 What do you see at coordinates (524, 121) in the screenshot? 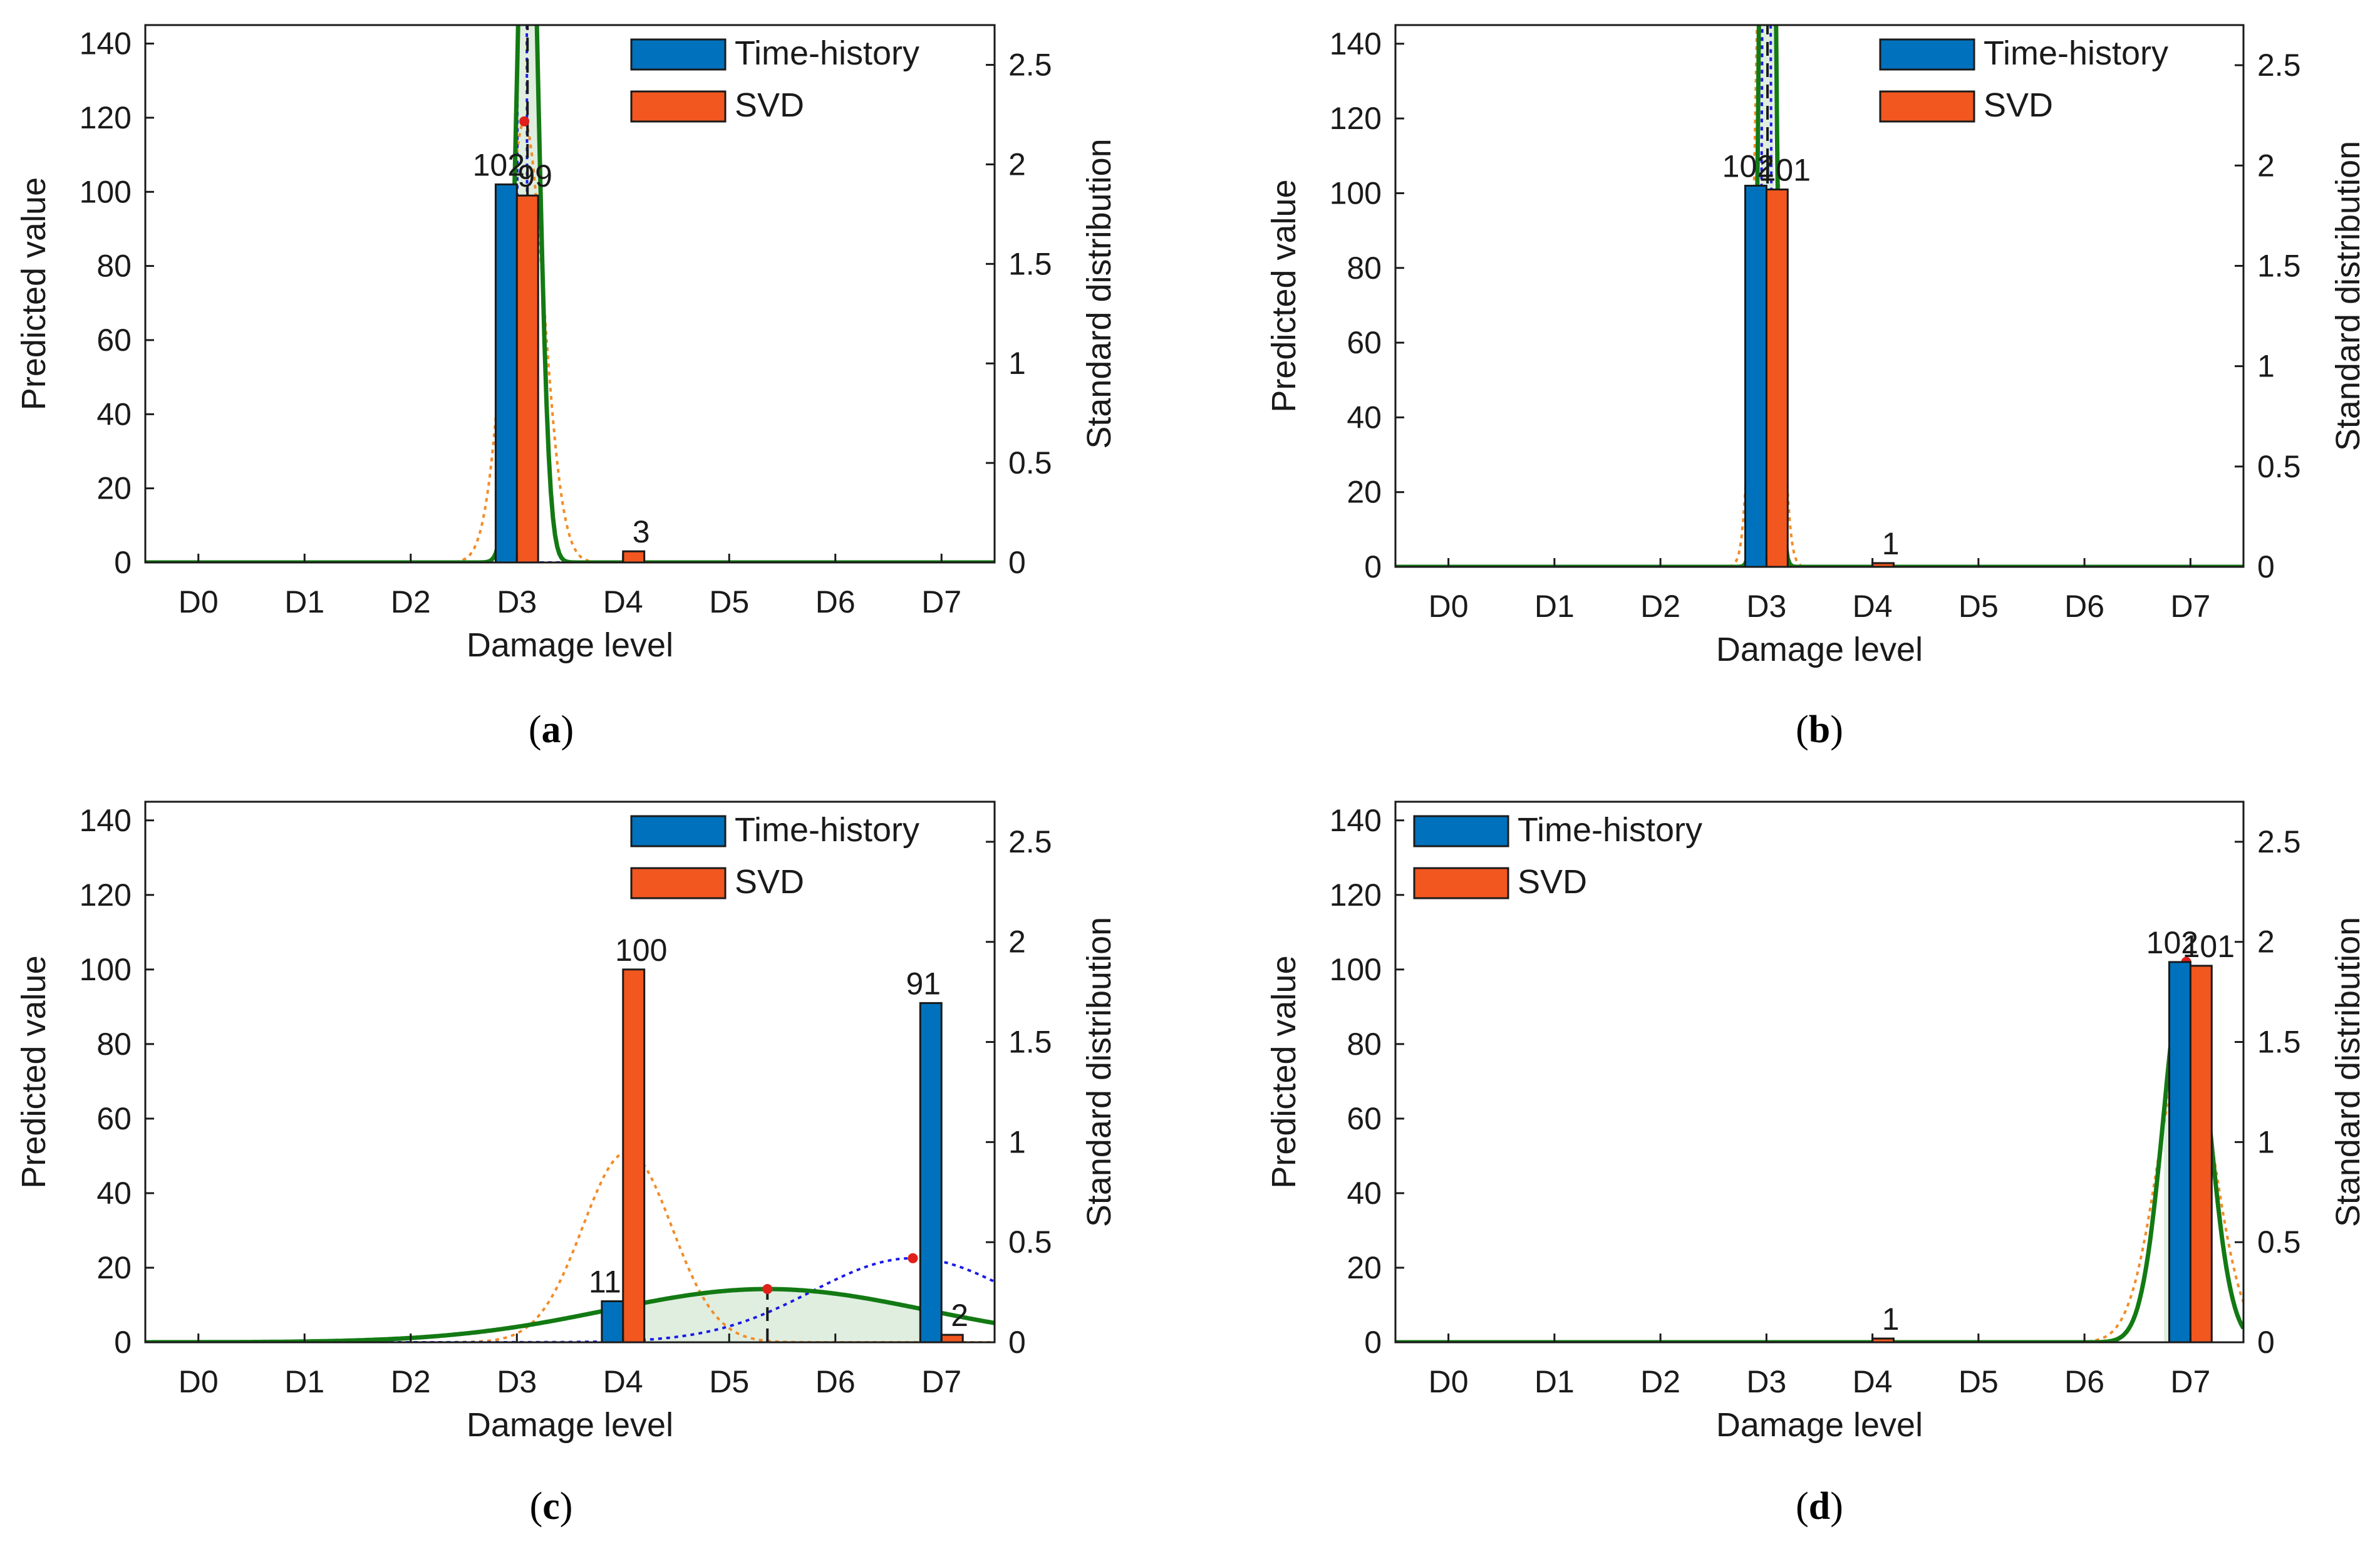
I see `mean-marker-svd` at bounding box center [524, 121].